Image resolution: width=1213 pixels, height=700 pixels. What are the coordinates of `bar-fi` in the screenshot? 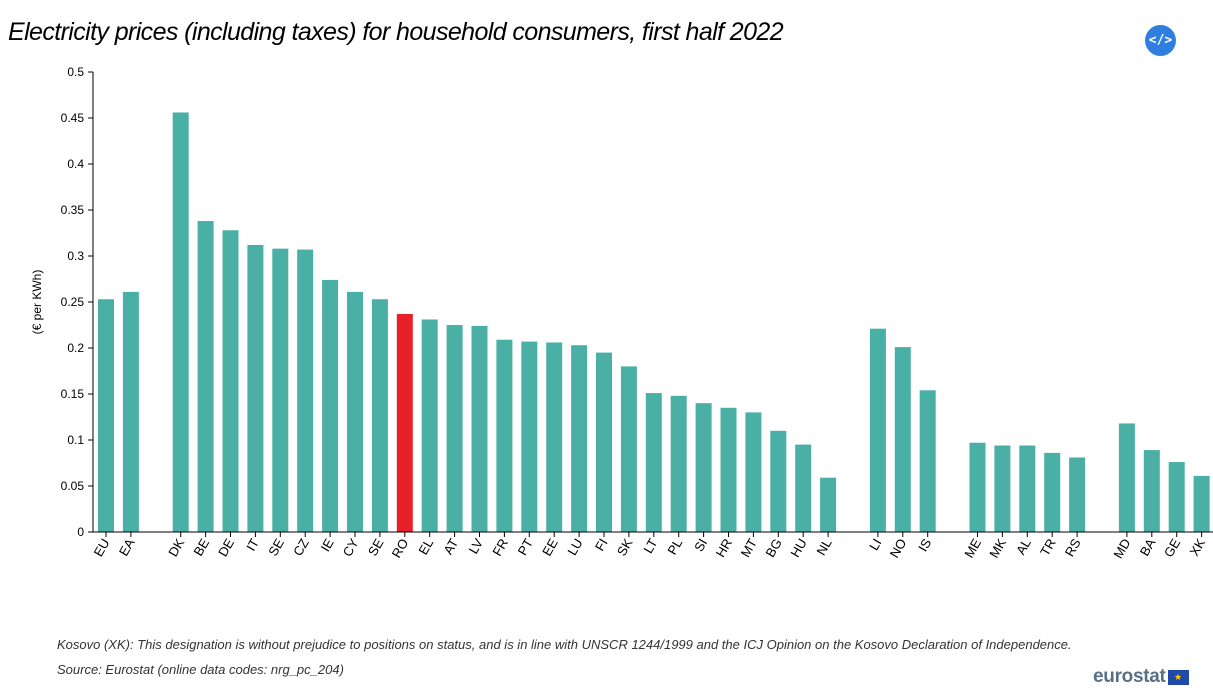 It's located at (604, 442).